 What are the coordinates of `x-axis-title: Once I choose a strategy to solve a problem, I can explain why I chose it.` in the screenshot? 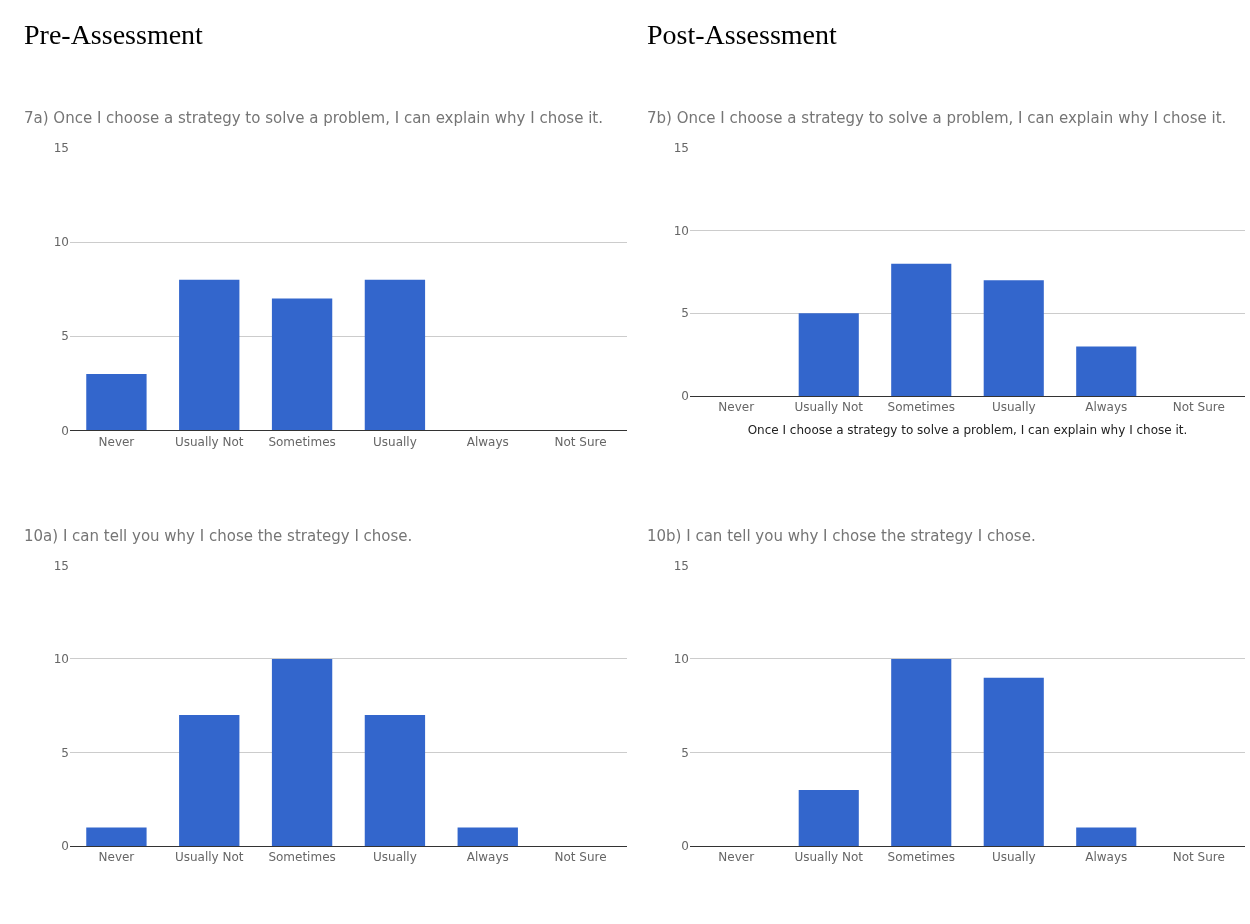 It's located at (967, 430).